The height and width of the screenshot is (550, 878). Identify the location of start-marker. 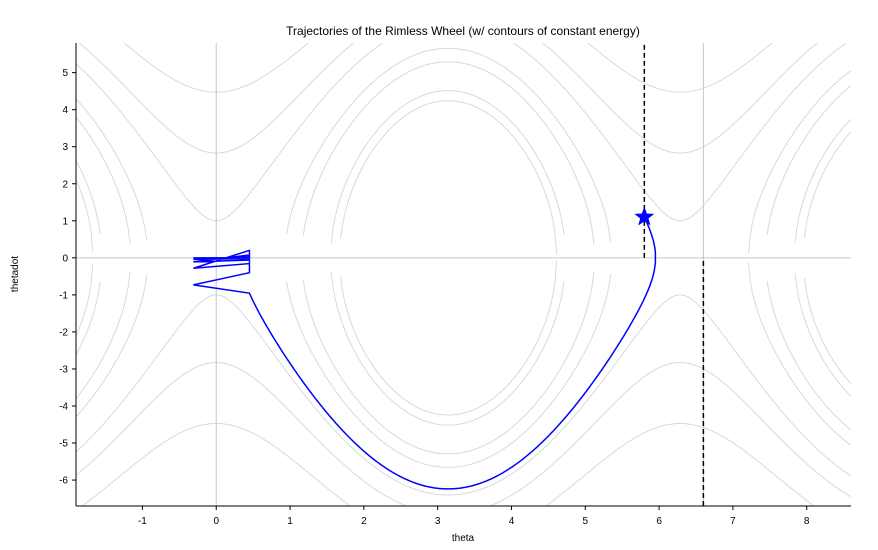
(644, 216).